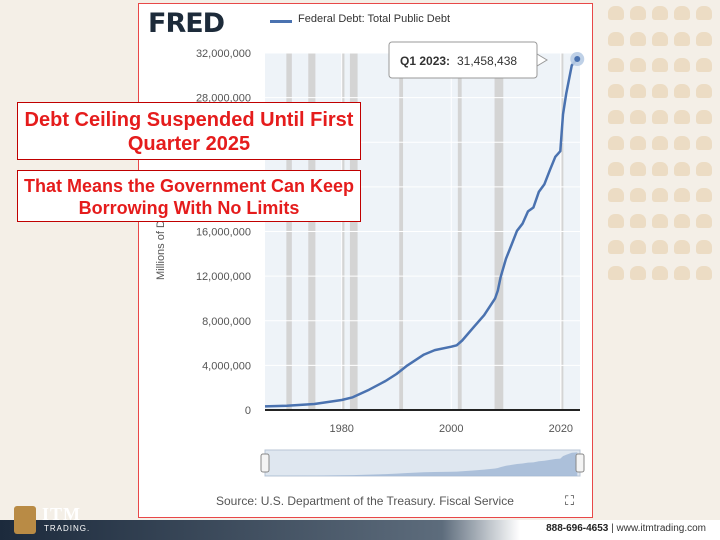 The width and height of the screenshot is (720, 540). I want to click on tooltip-value: 31,458,438, so click(487, 61).